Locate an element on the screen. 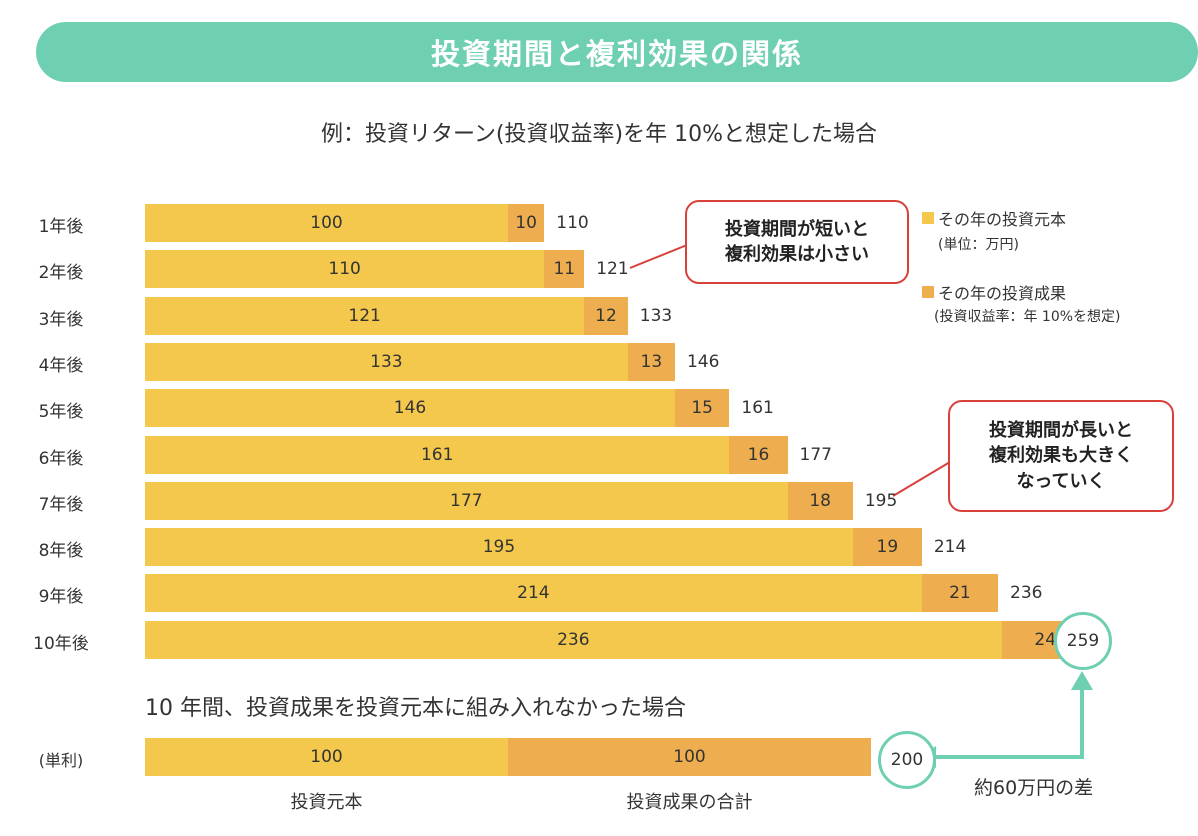  gain-bar: 11 is located at coordinates (564, 269).